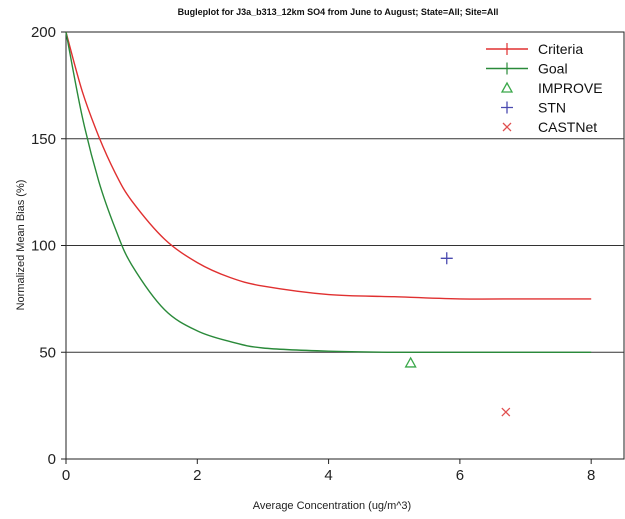 The height and width of the screenshot is (519, 625). What do you see at coordinates (460, 475) in the screenshot?
I see `x-tick-label: 6` at bounding box center [460, 475].